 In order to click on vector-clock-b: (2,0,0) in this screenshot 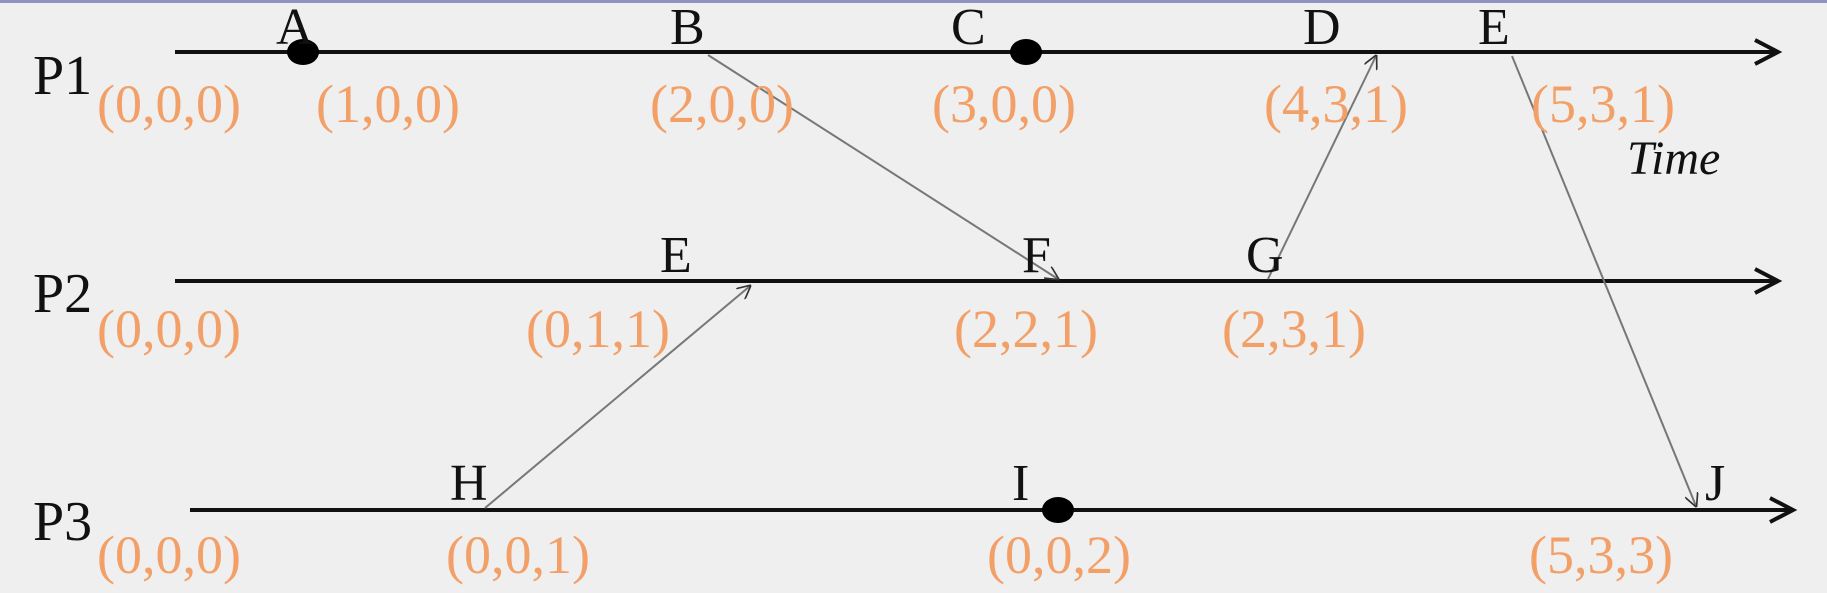, I will do `click(722, 104)`.